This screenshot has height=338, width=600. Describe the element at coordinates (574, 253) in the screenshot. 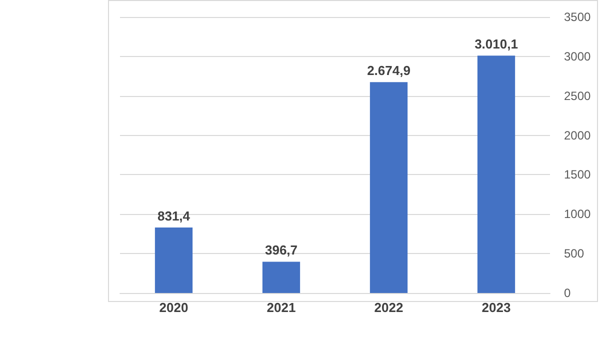

I see `y-tick-label: 500` at that location.